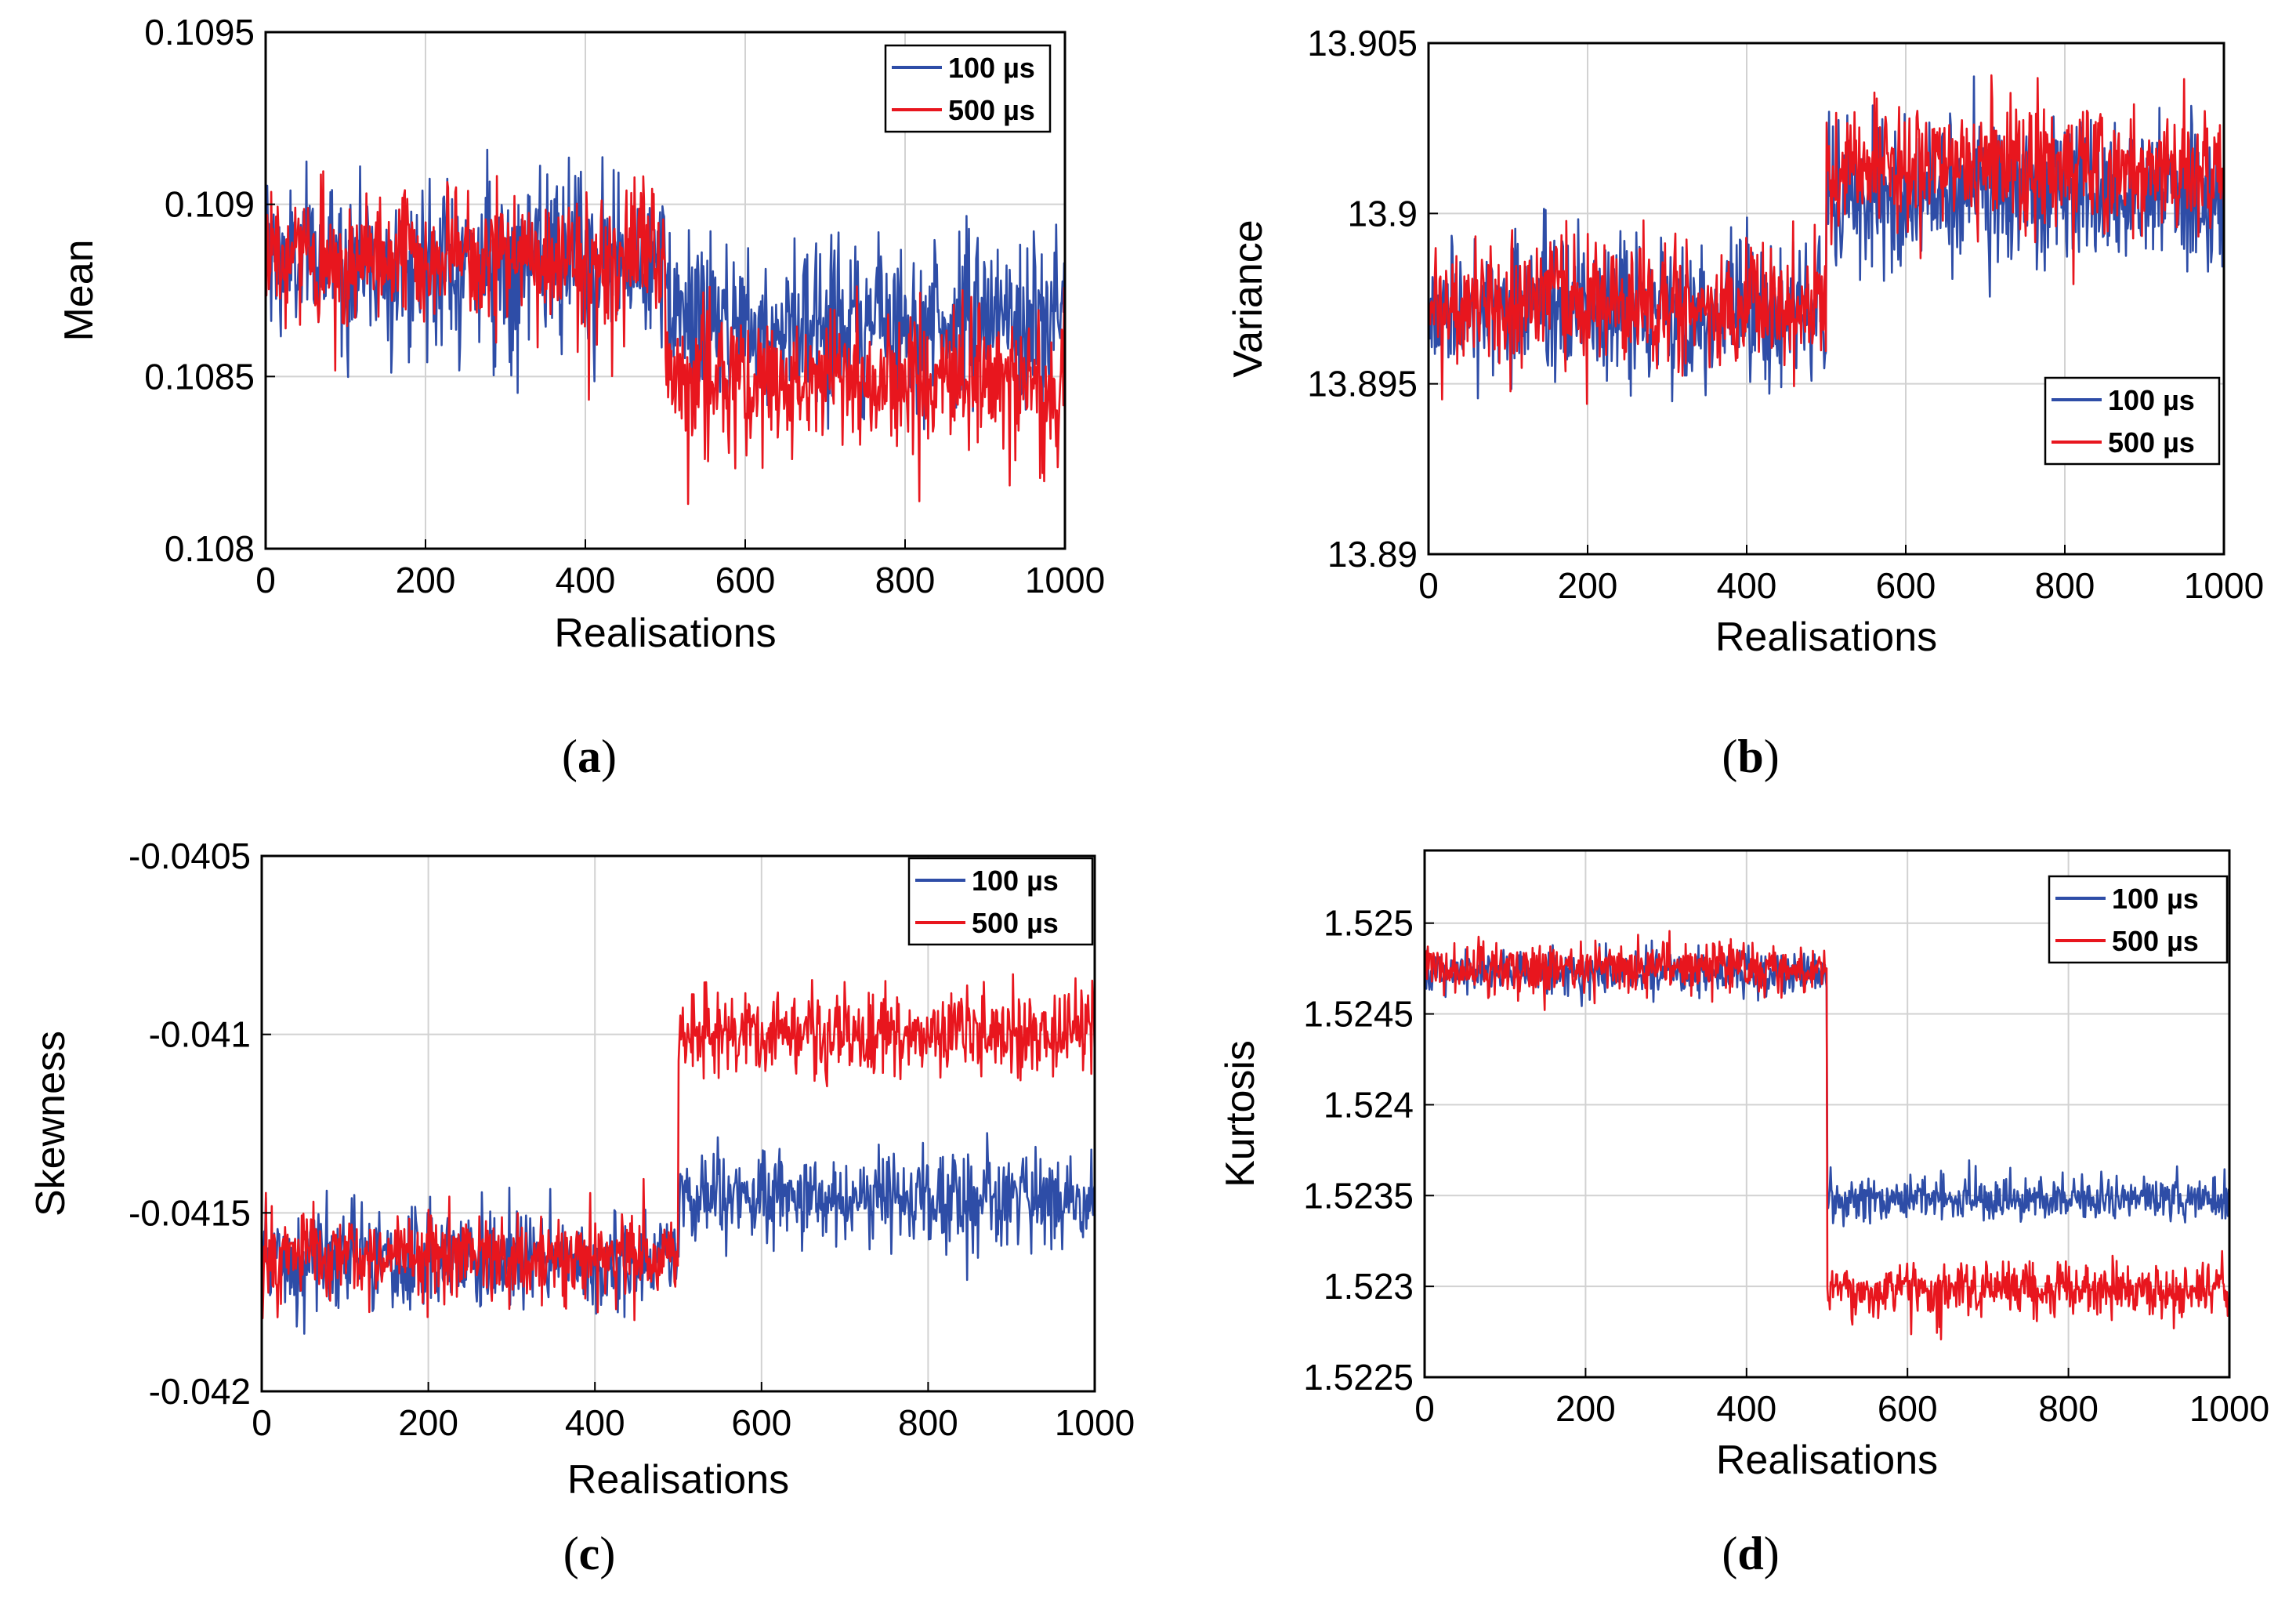  What do you see at coordinates (1358, 1195) in the screenshot?
I see `y-tick-label: 1.5235` at bounding box center [1358, 1195].